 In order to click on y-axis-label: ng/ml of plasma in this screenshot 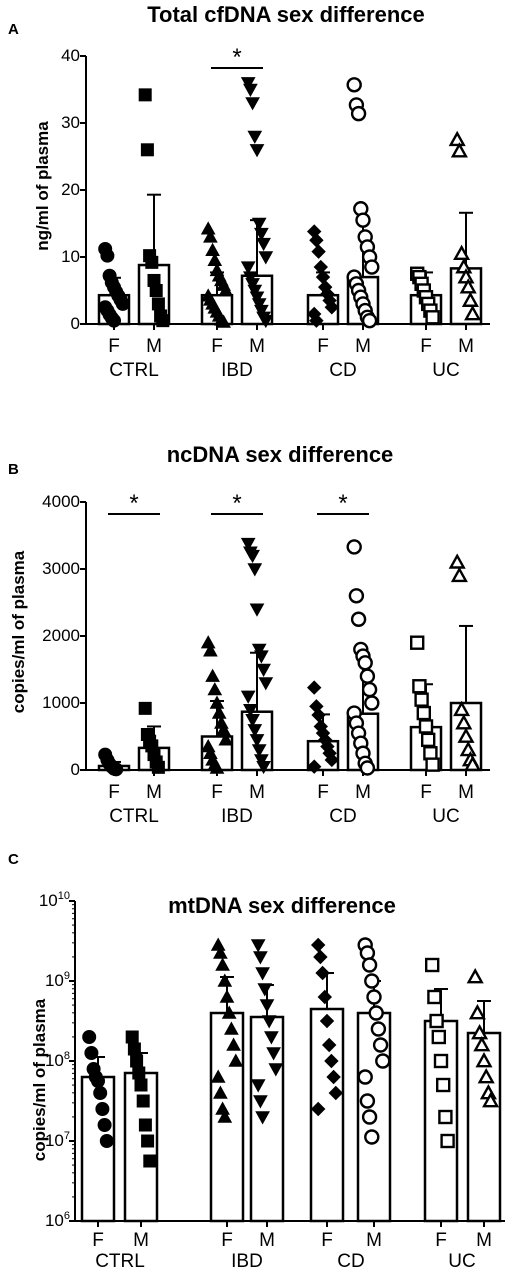, I will do `click(42, 186)`.